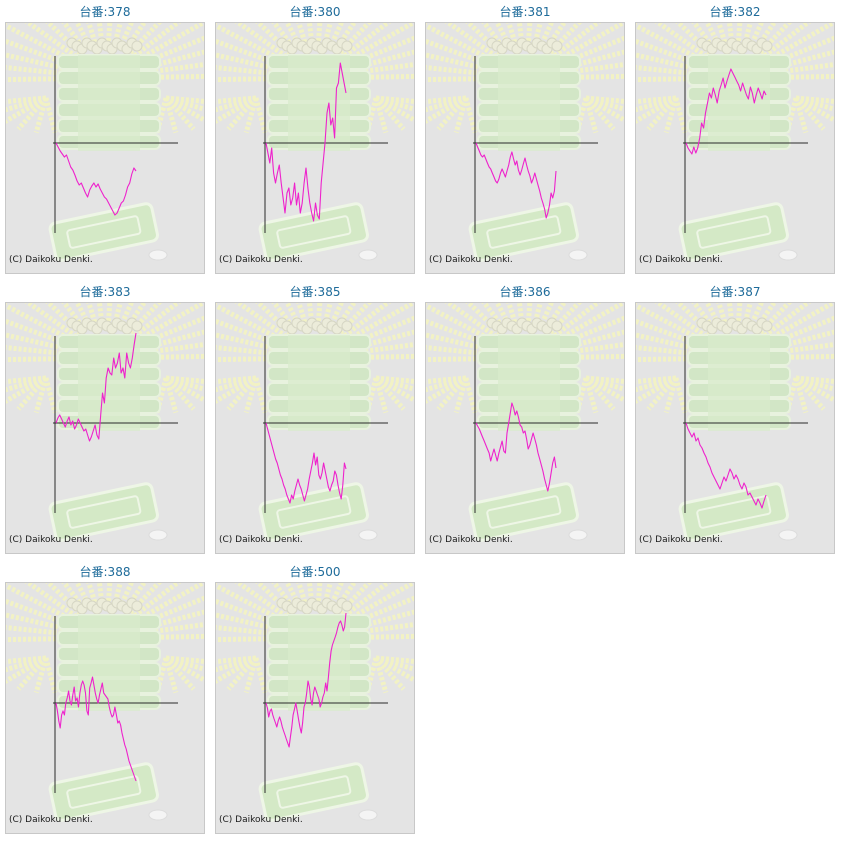 The height and width of the screenshot is (845, 843). Describe the element at coordinates (525, 292) in the screenshot. I see `chart-title-link: 台番:386` at that location.